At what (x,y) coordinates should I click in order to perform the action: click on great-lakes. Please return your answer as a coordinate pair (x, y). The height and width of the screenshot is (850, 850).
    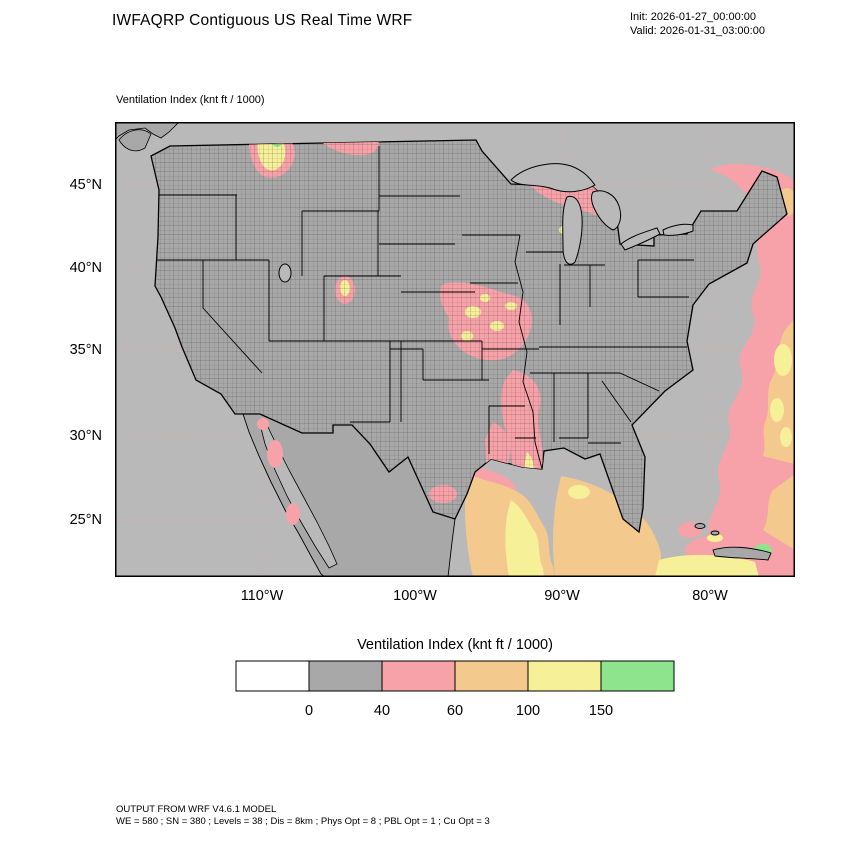
    Looking at the image, I should click on (486, 223).